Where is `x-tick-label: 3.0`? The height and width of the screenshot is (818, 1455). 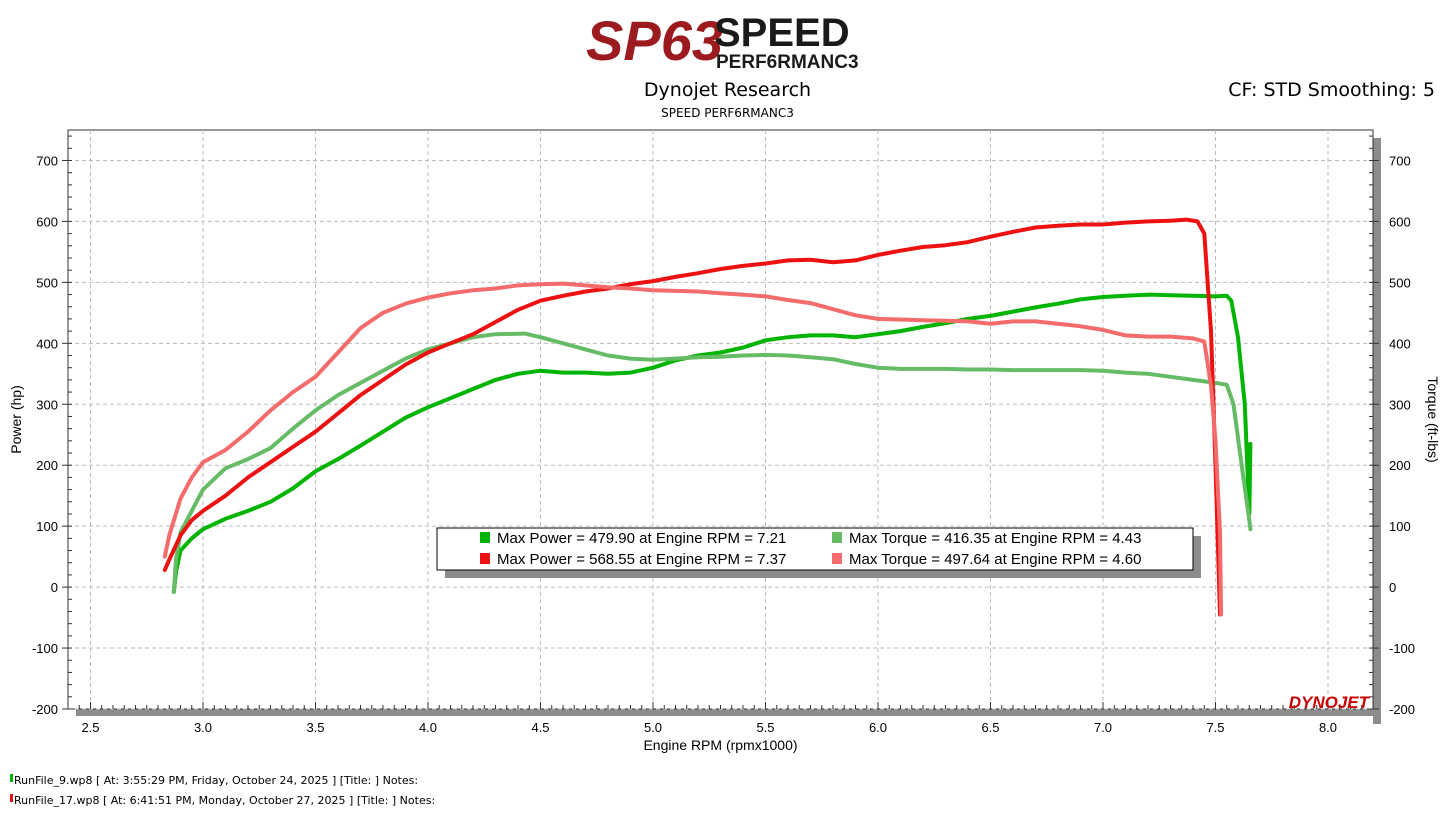
x-tick-label: 3.0 is located at coordinates (203, 727).